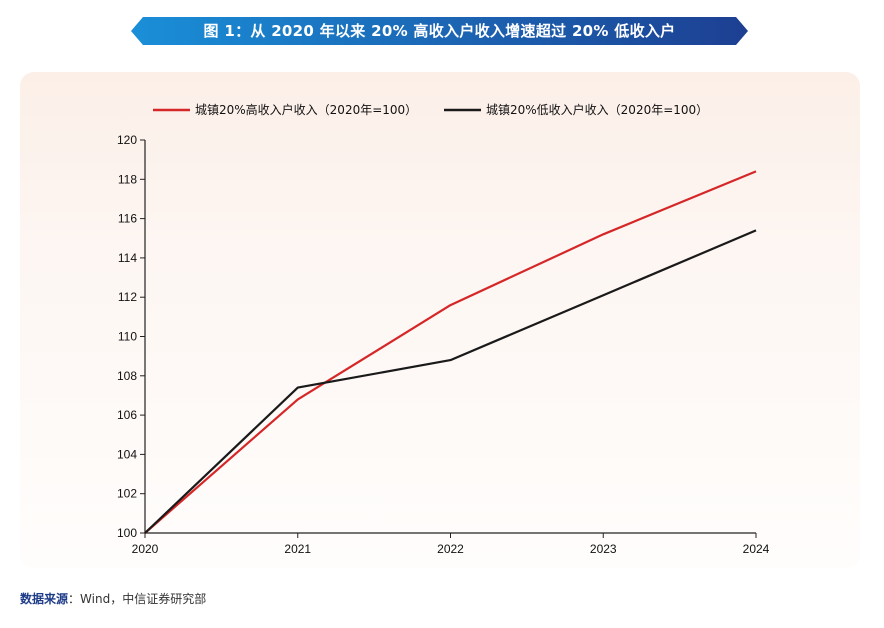 Image resolution: width=884 pixels, height=628 pixels. Describe the element at coordinates (127, 297) in the screenshot. I see `y-tick-label: 112` at that location.